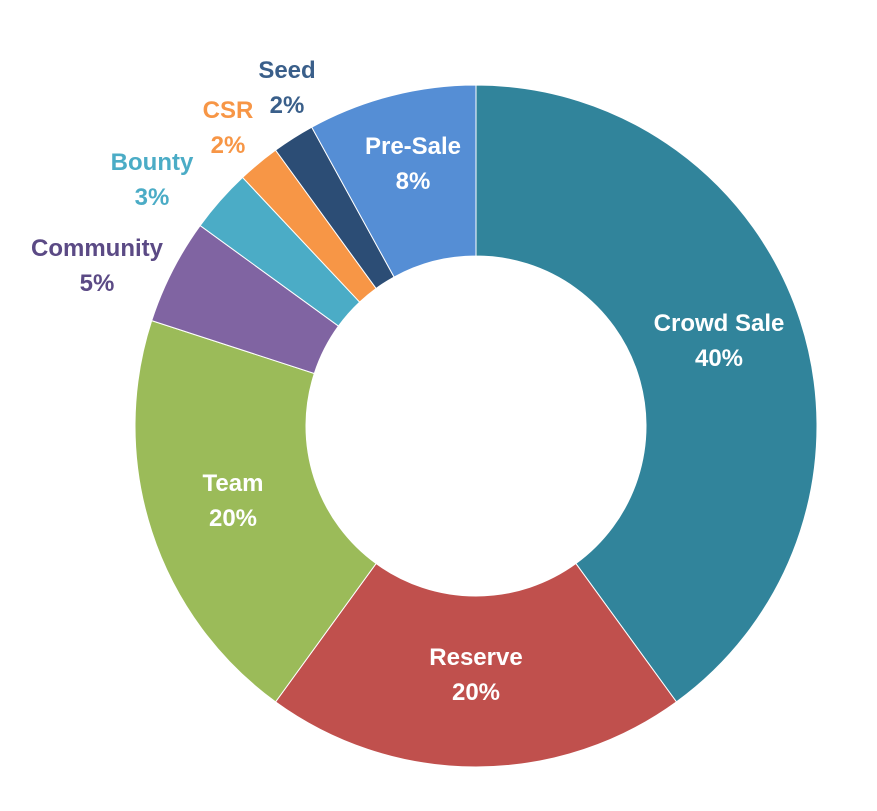 Image resolution: width=877 pixels, height=811 pixels. I want to click on slice-label-seed: Seed 2%, so click(286, 88).